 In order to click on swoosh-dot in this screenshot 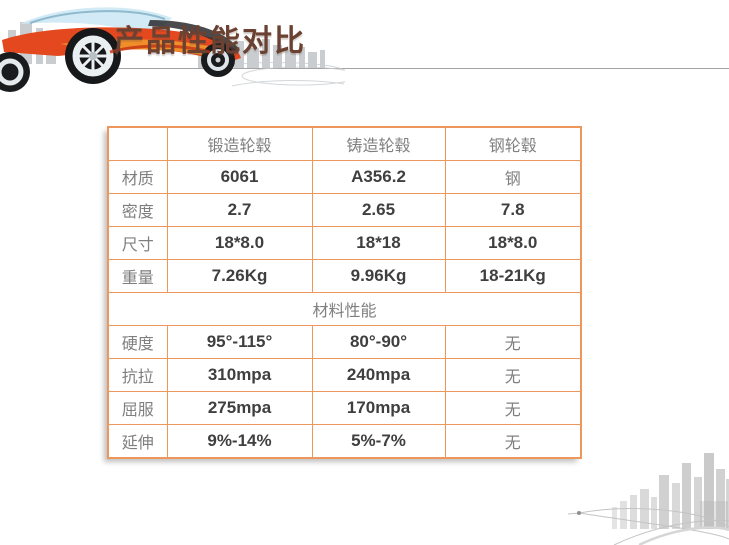, I will do `click(579, 513)`.